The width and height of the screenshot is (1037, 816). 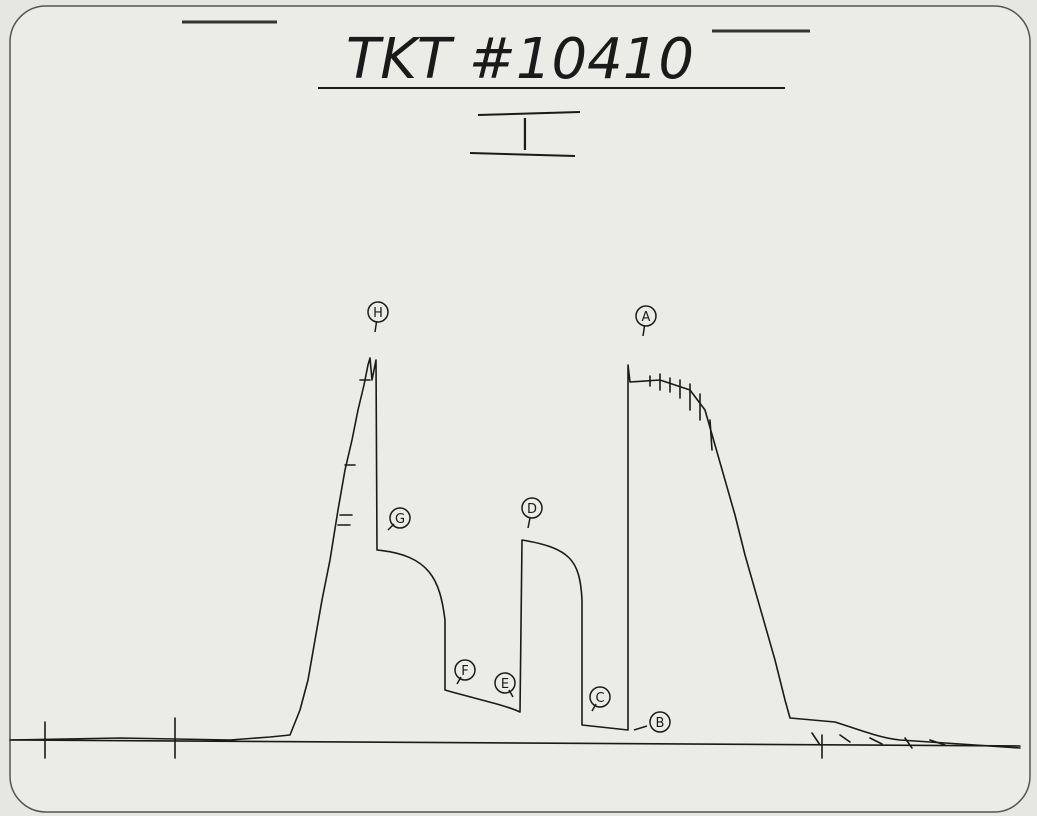 I want to click on marker-label: F, so click(x=464, y=671).